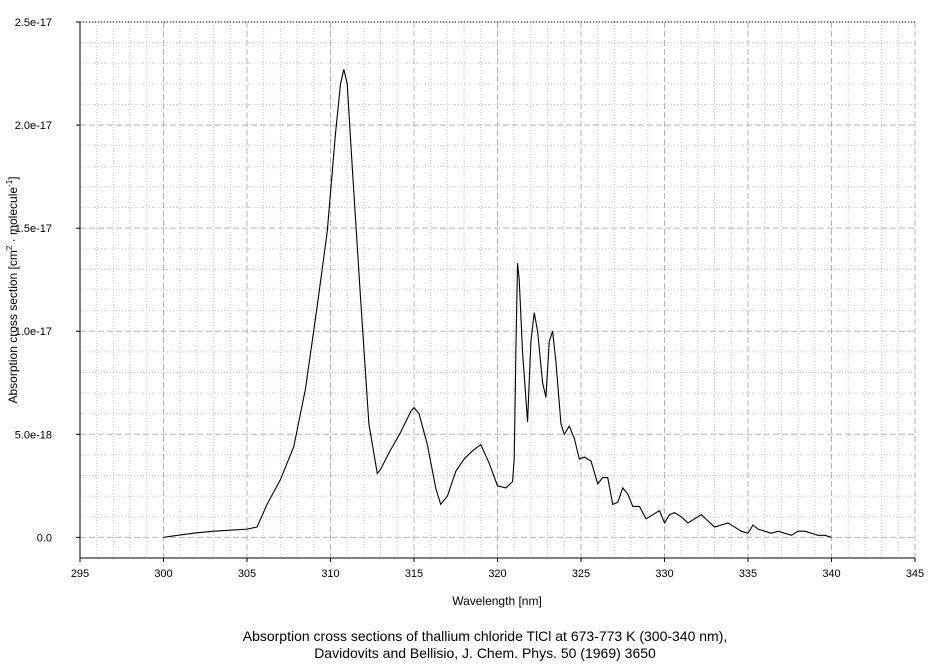 The image size is (939, 665). I want to click on x-axis-title: Wavelength [nm], so click(497, 601).